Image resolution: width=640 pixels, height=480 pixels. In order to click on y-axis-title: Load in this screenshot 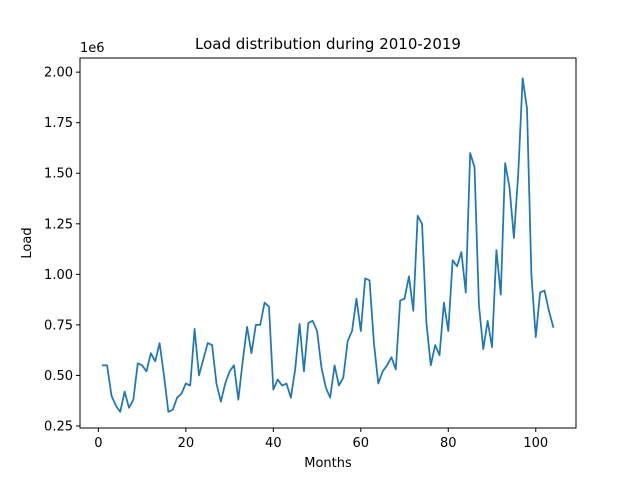, I will do `click(27, 242)`.